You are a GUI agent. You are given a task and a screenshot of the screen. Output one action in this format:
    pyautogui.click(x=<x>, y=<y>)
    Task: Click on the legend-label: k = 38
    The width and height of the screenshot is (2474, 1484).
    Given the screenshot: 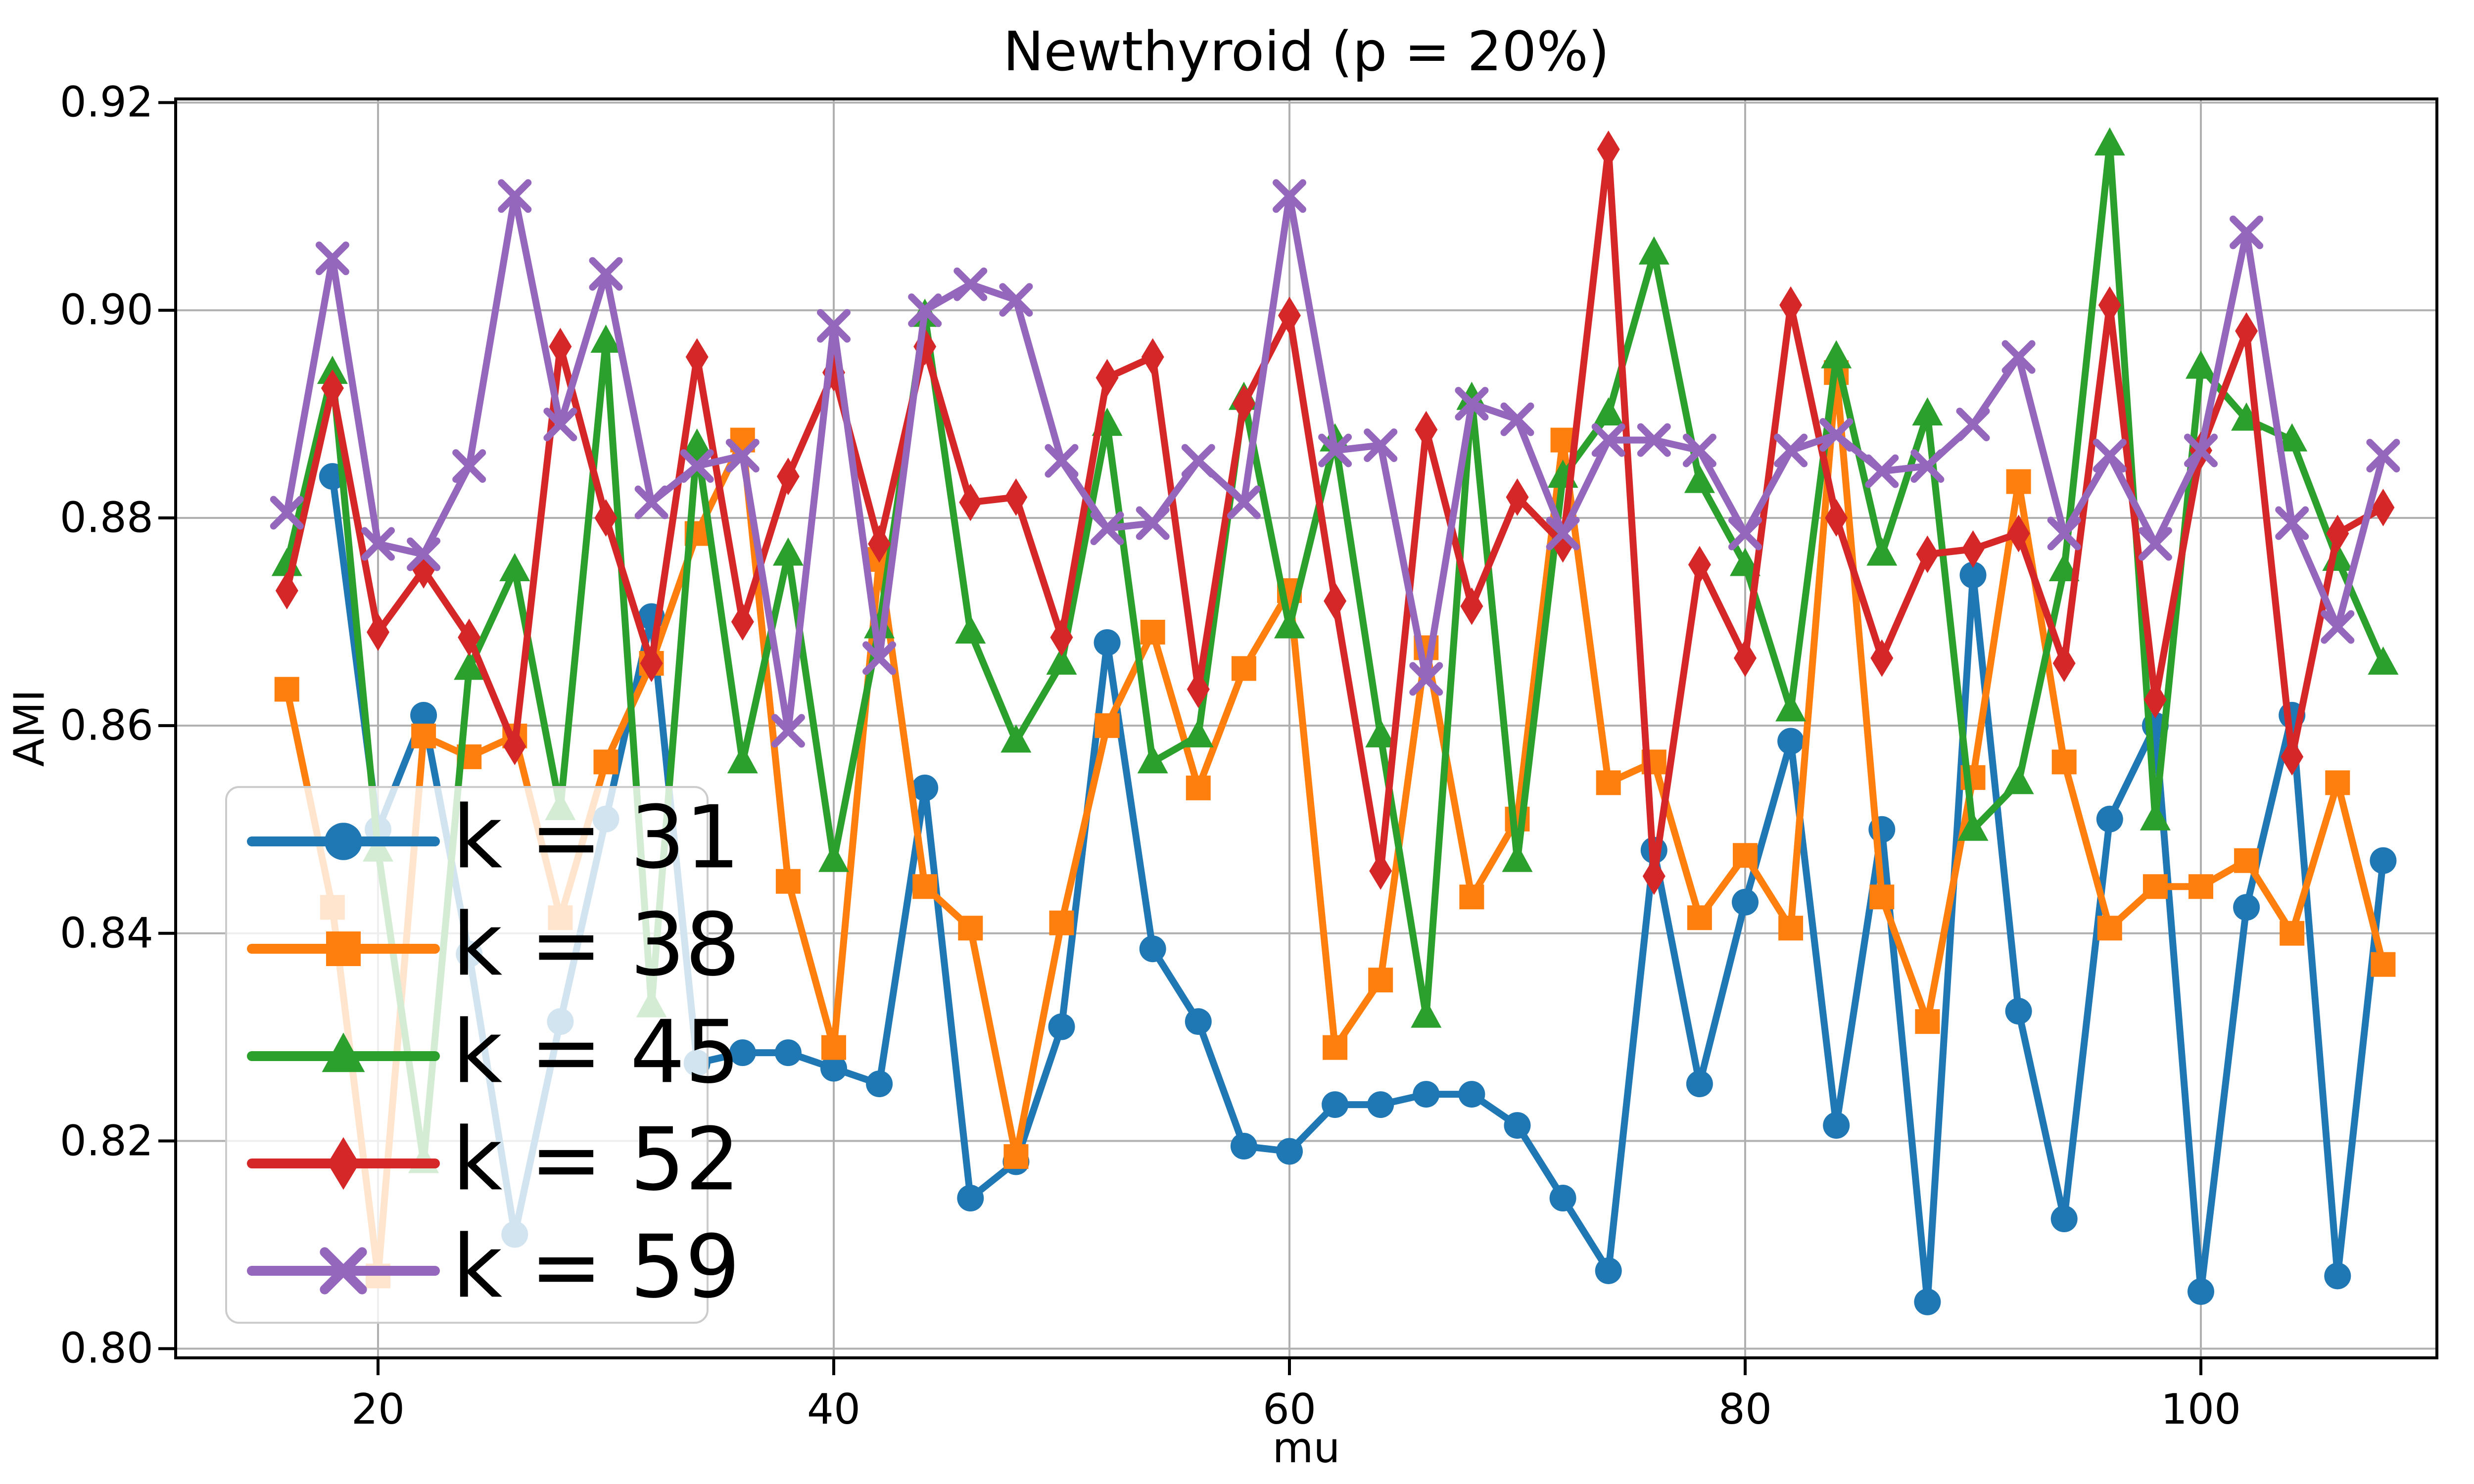 What is the action you would take?
    pyautogui.click(x=596, y=944)
    